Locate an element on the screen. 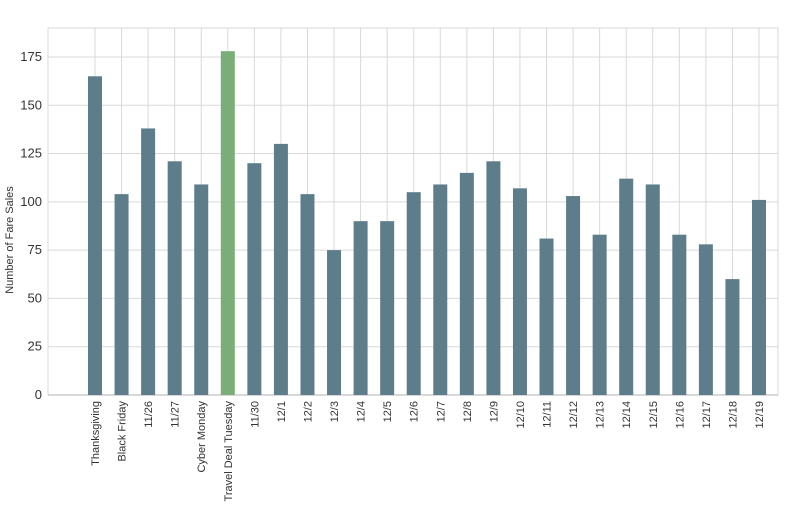  bar-travel-deal-tuesday is located at coordinates (227, 223).